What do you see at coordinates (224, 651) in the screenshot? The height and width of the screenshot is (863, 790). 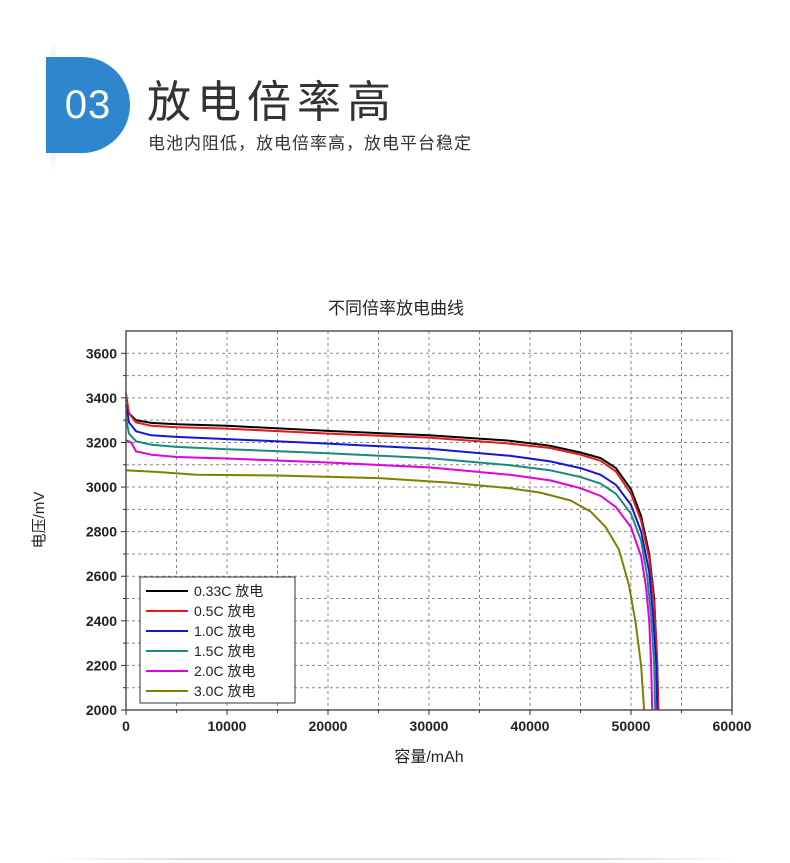 I see `legend-label: 1.5C 放电` at bounding box center [224, 651].